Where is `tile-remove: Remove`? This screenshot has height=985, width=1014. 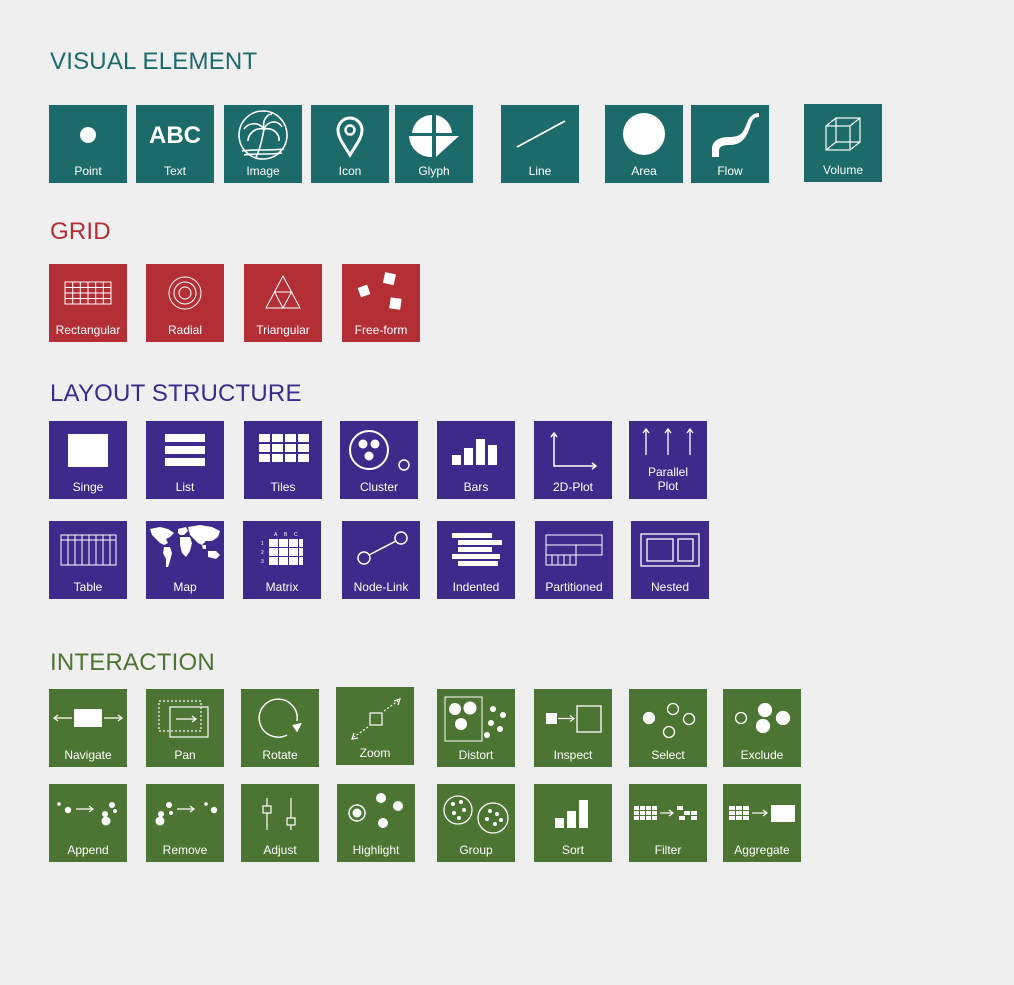
tile-remove: Remove is located at coordinates (185, 823).